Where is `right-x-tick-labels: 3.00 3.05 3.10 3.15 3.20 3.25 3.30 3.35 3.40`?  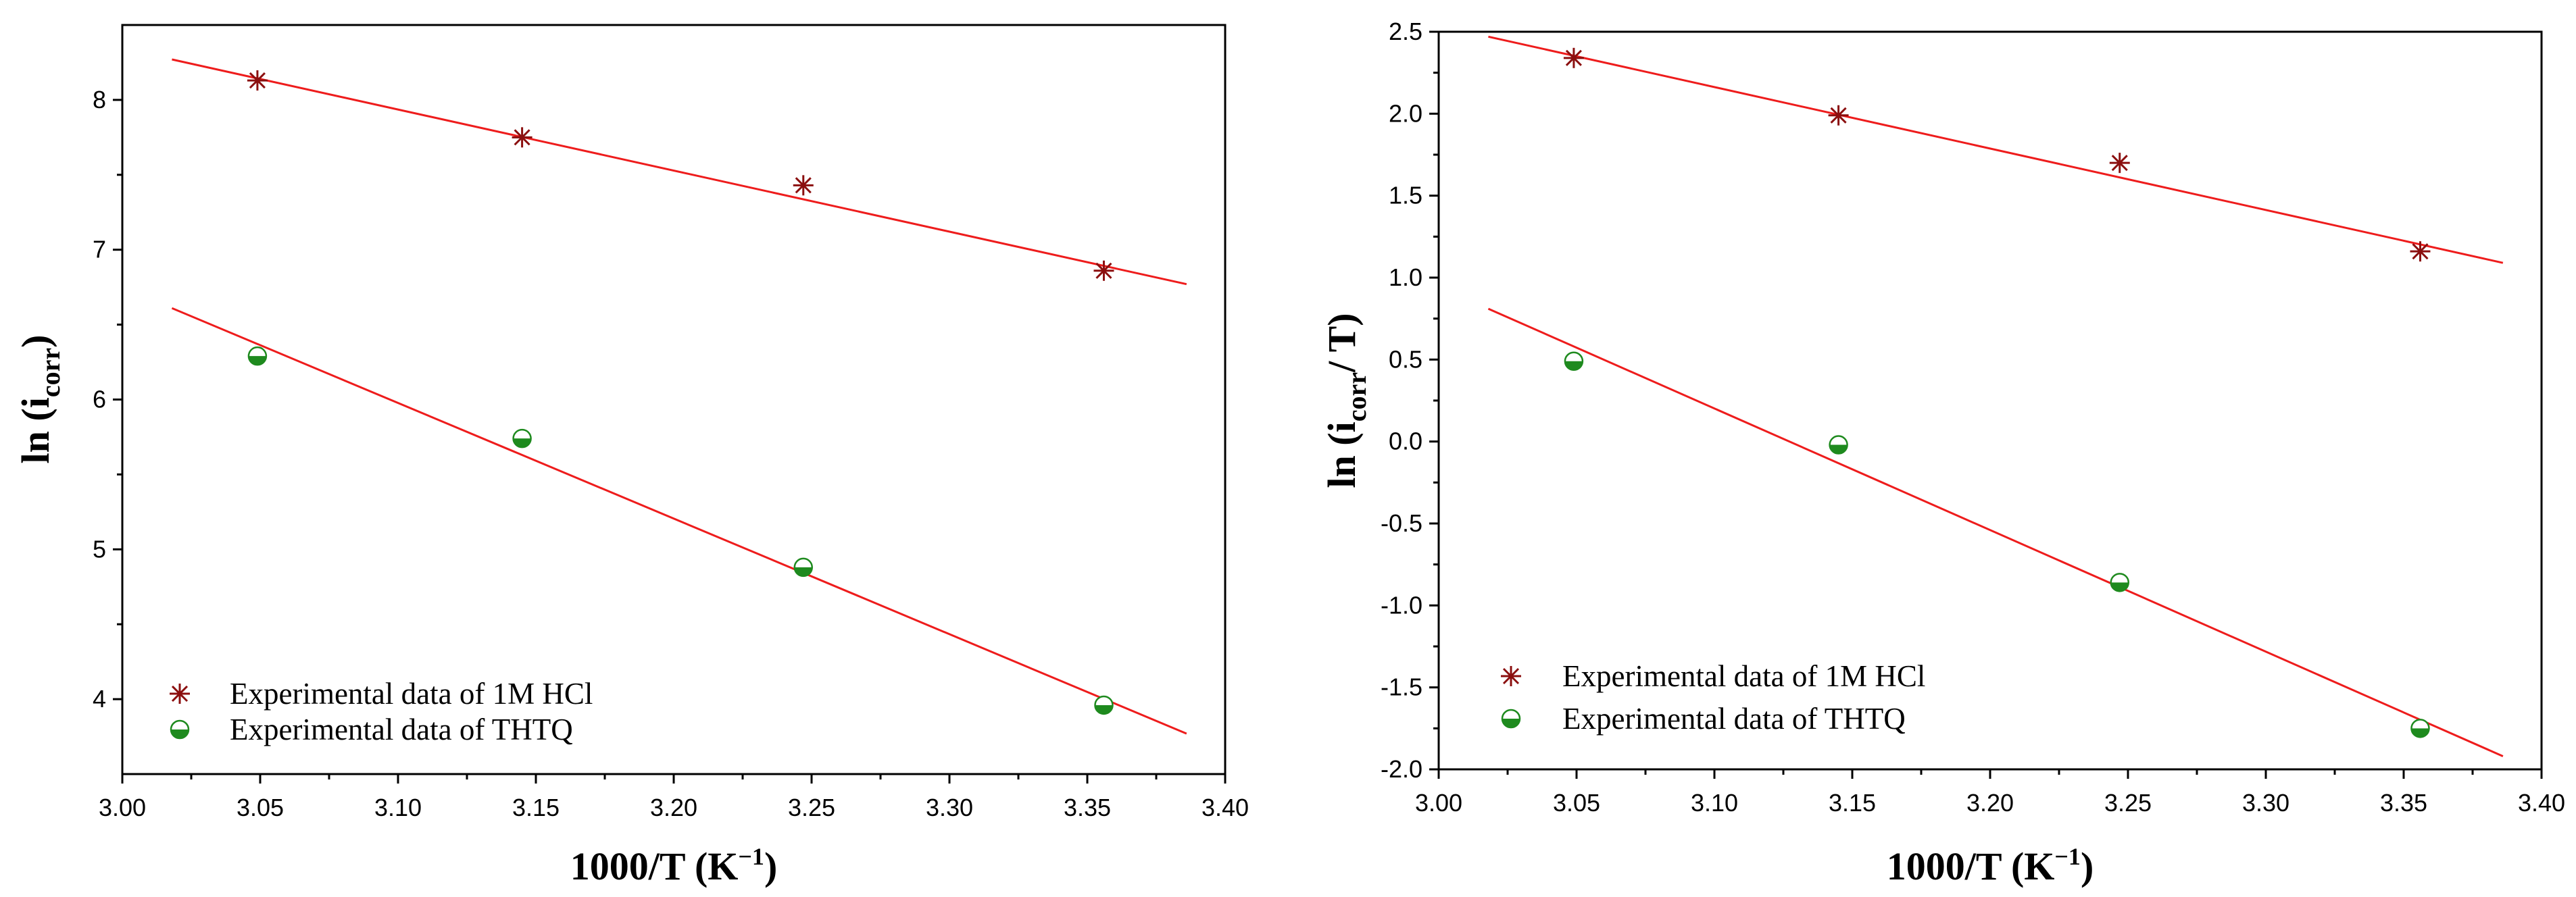
right-x-tick-labels: 3.00 3.05 3.10 3.15 3.20 3.25 3.30 3.35 3.40 is located at coordinates (1990, 803).